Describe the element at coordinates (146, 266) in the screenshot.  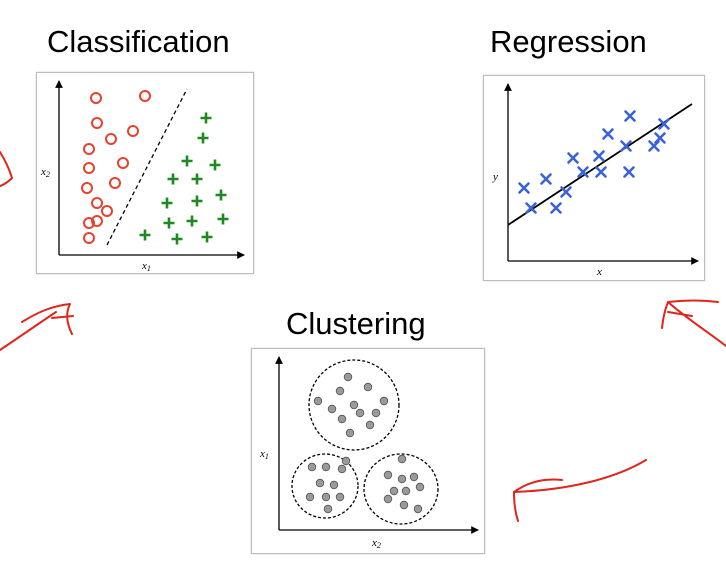
I see `classification-x-label: x1` at that location.